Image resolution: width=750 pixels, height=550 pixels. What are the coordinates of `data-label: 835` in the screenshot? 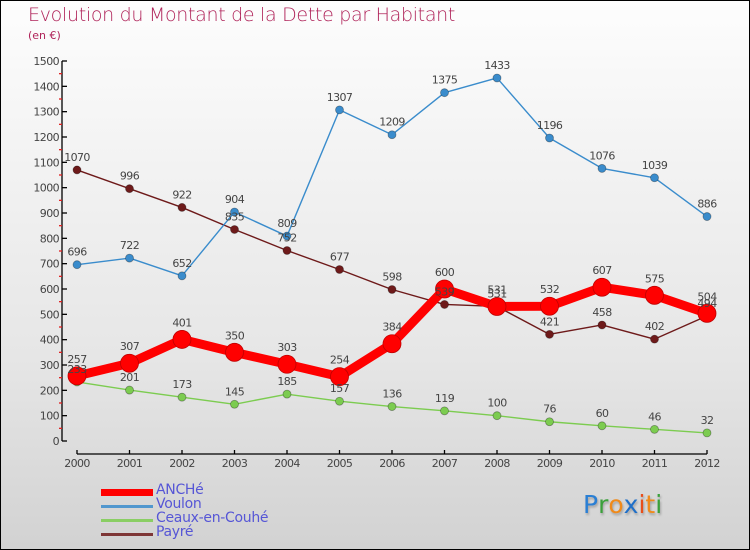 It's located at (235, 216).